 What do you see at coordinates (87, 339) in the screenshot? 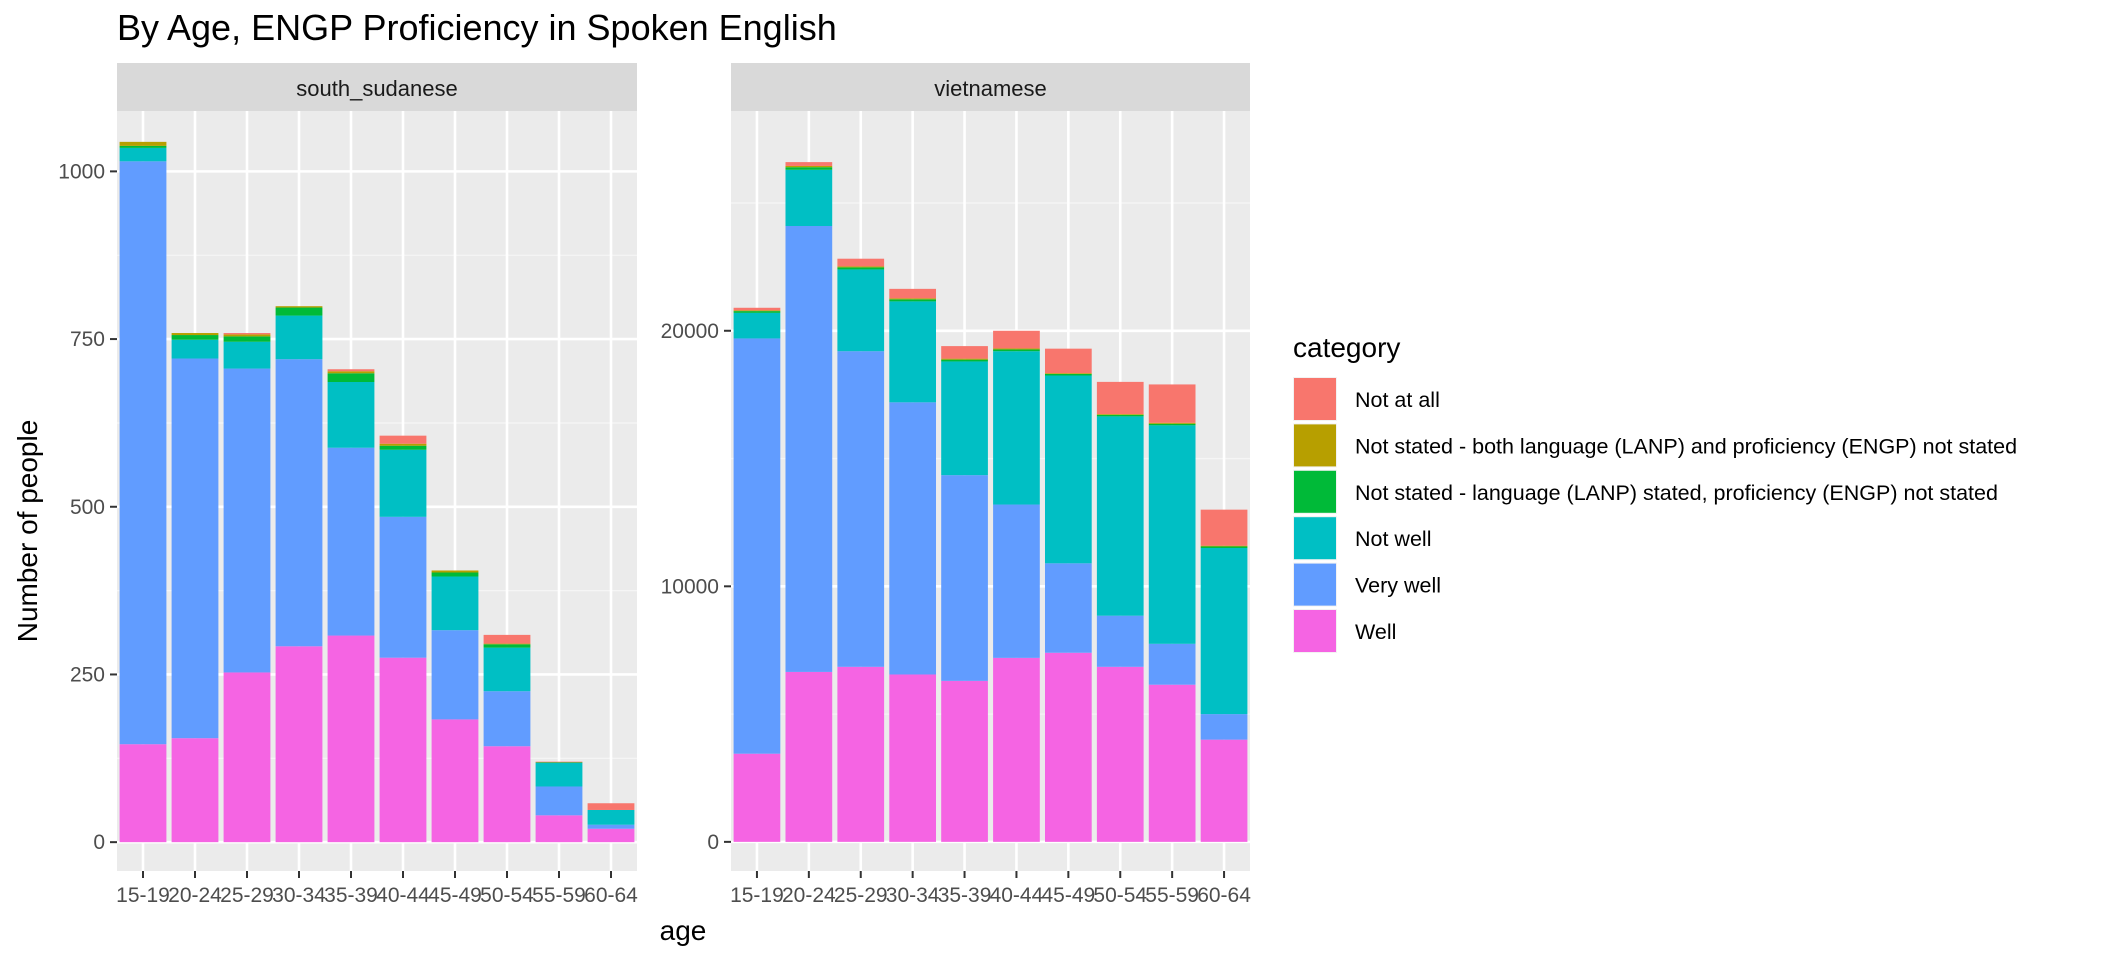
I see `y-tick-label: 750` at bounding box center [87, 339].